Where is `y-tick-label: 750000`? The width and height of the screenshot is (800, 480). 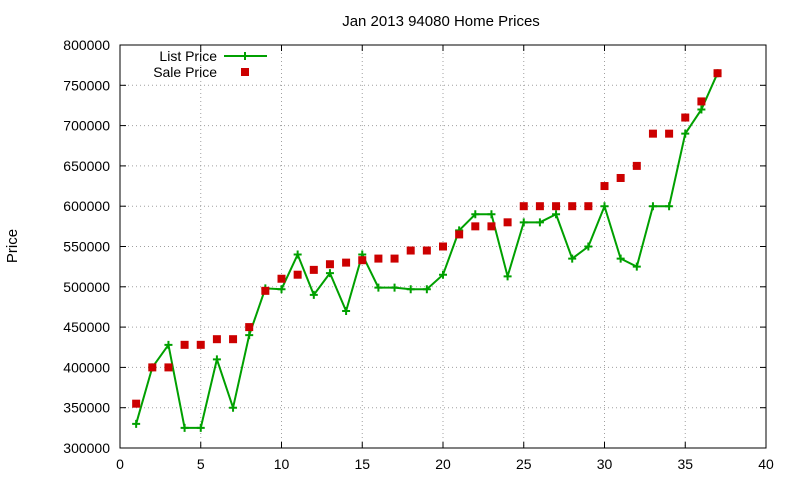 y-tick-label: 750000 is located at coordinates (86, 85).